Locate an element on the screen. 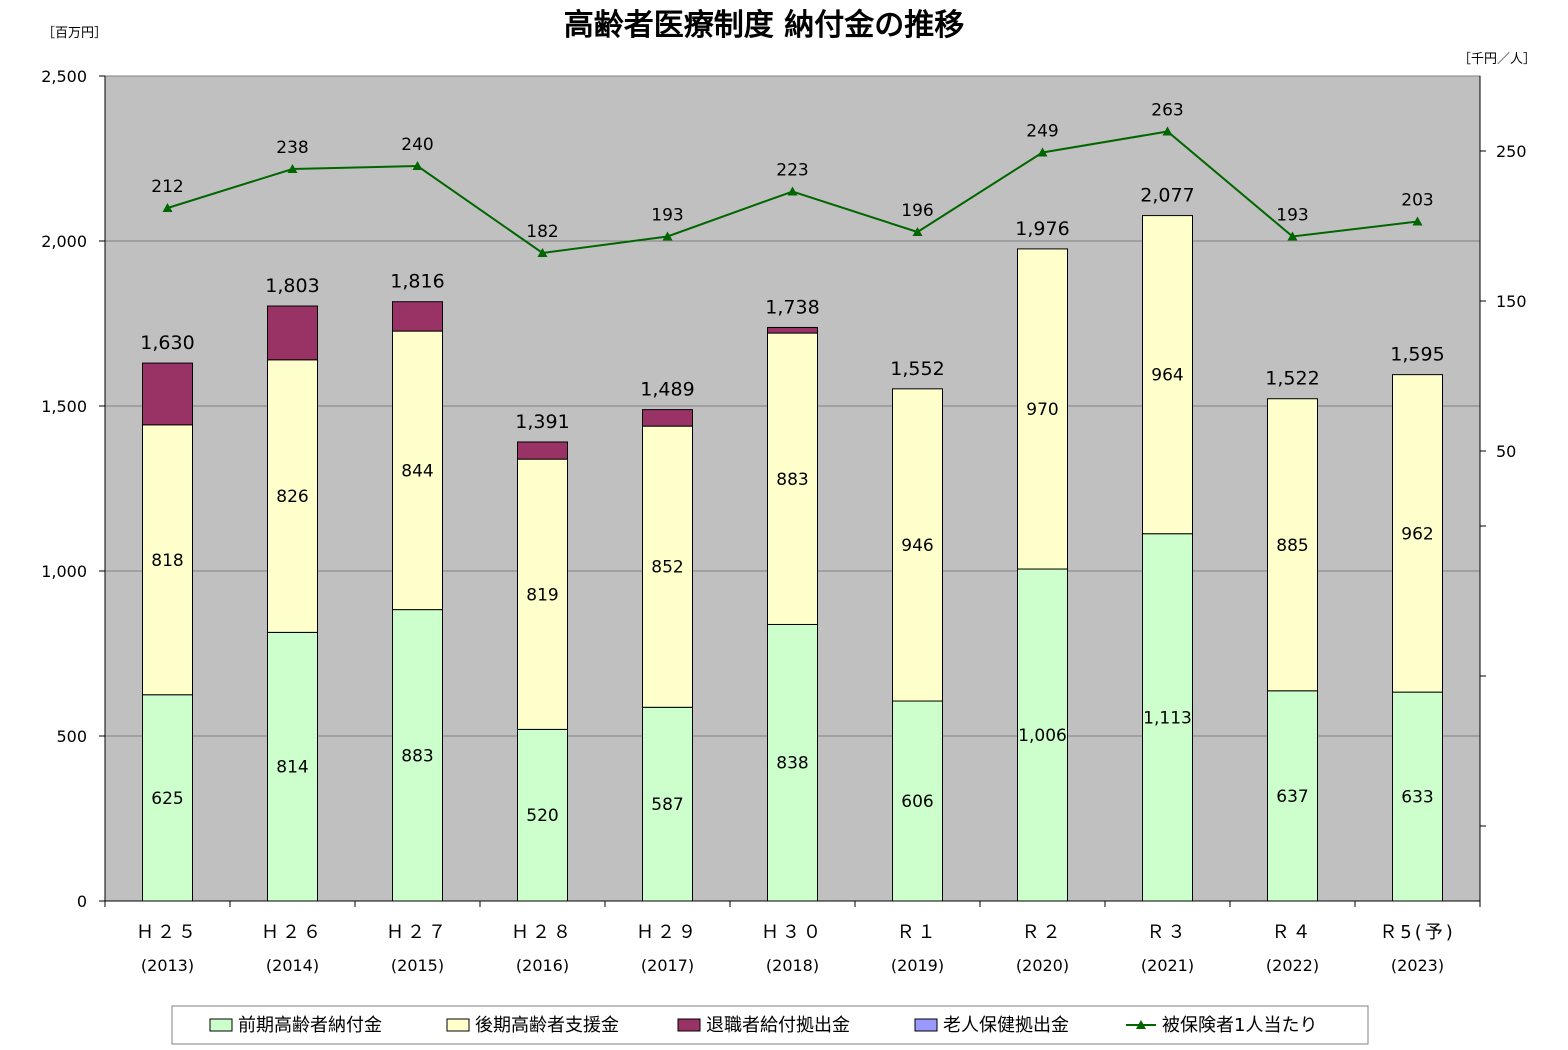 The width and height of the screenshot is (1568, 1050). bar-value-label: 838 is located at coordinates (792, 764).